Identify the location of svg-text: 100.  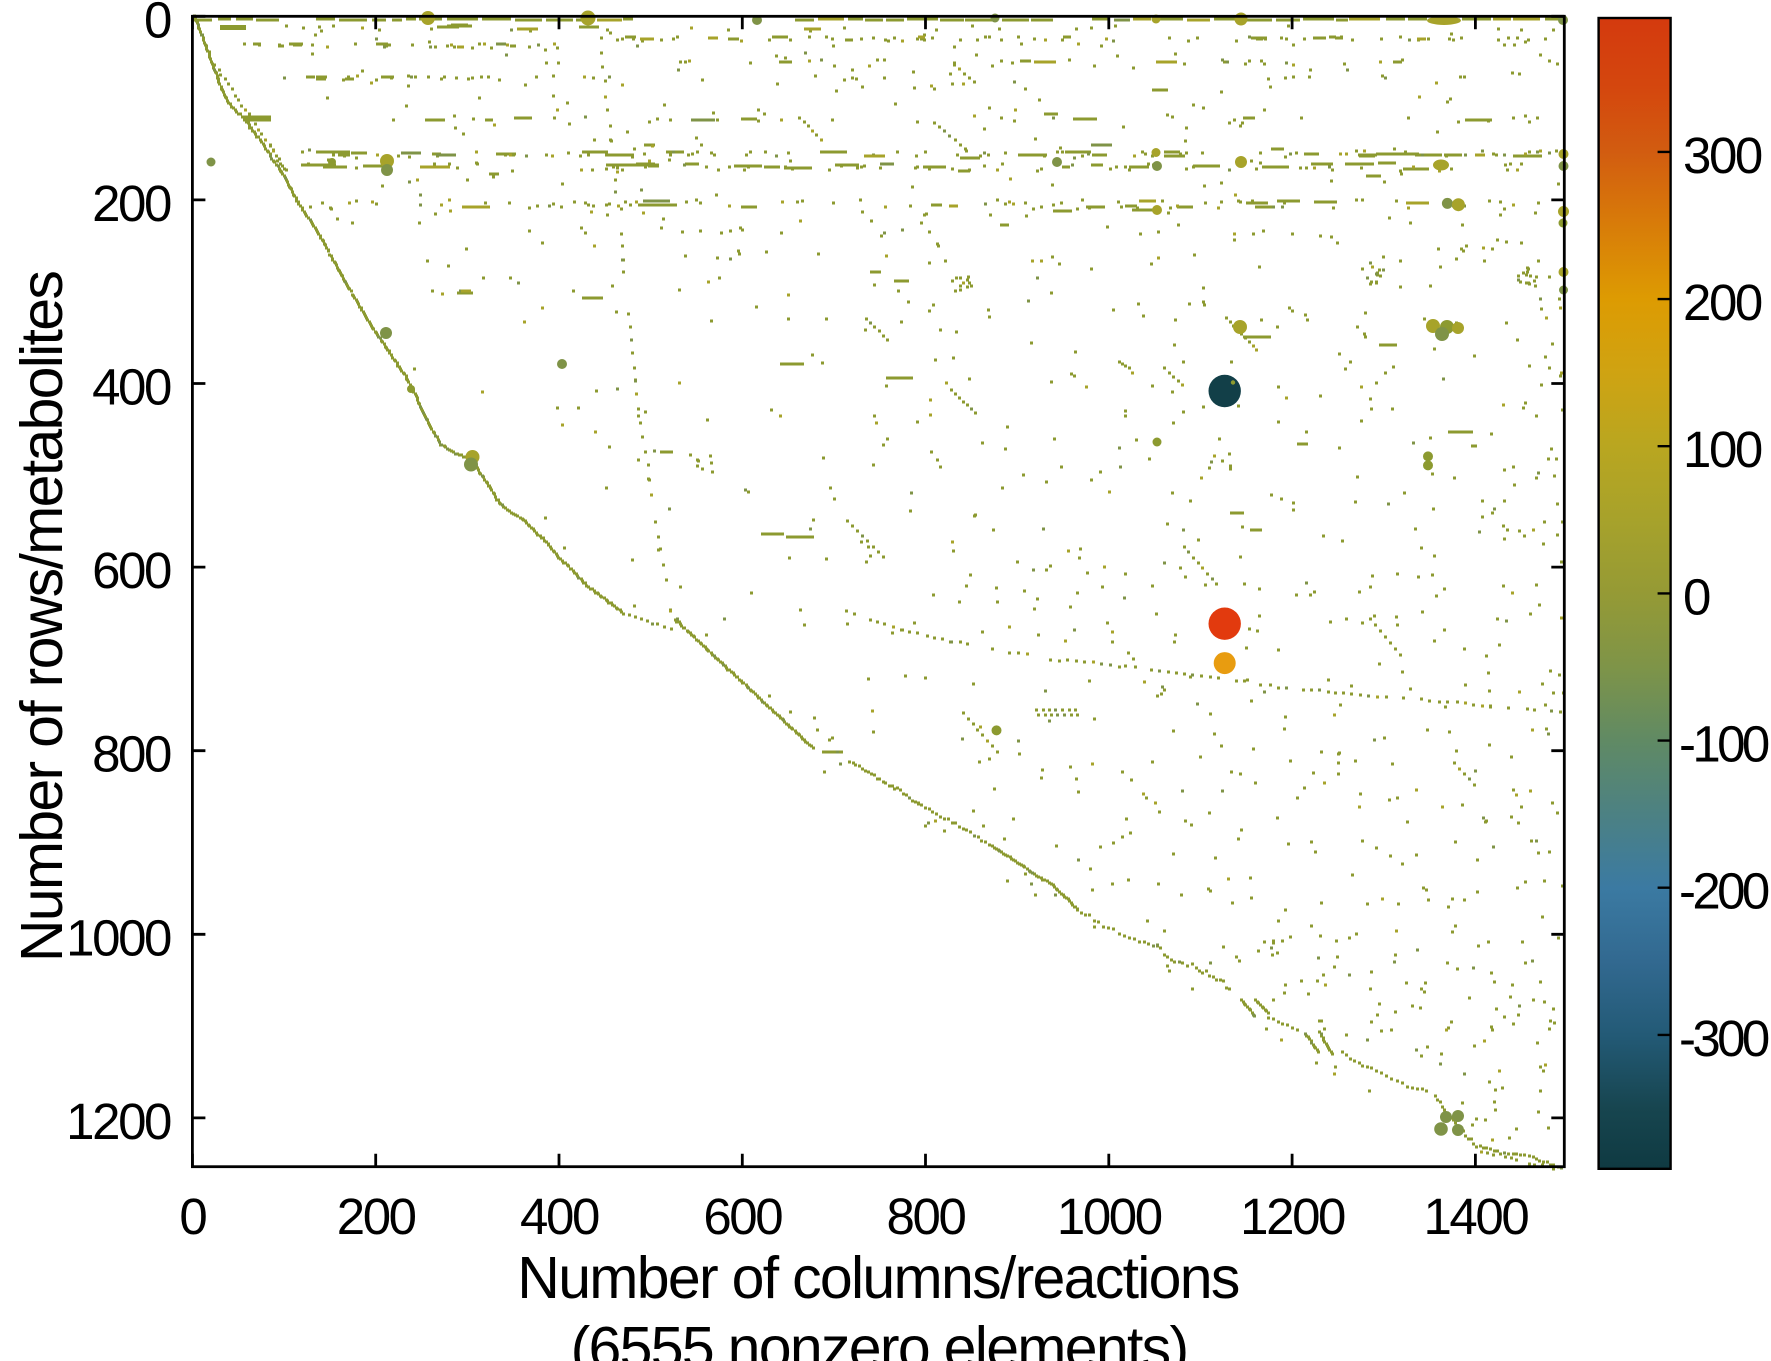
(1722, 449).